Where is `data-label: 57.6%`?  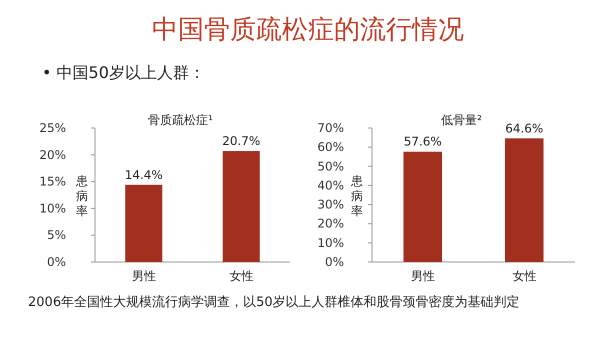 data-label: 57.6% is located at coordinates (423, 141).